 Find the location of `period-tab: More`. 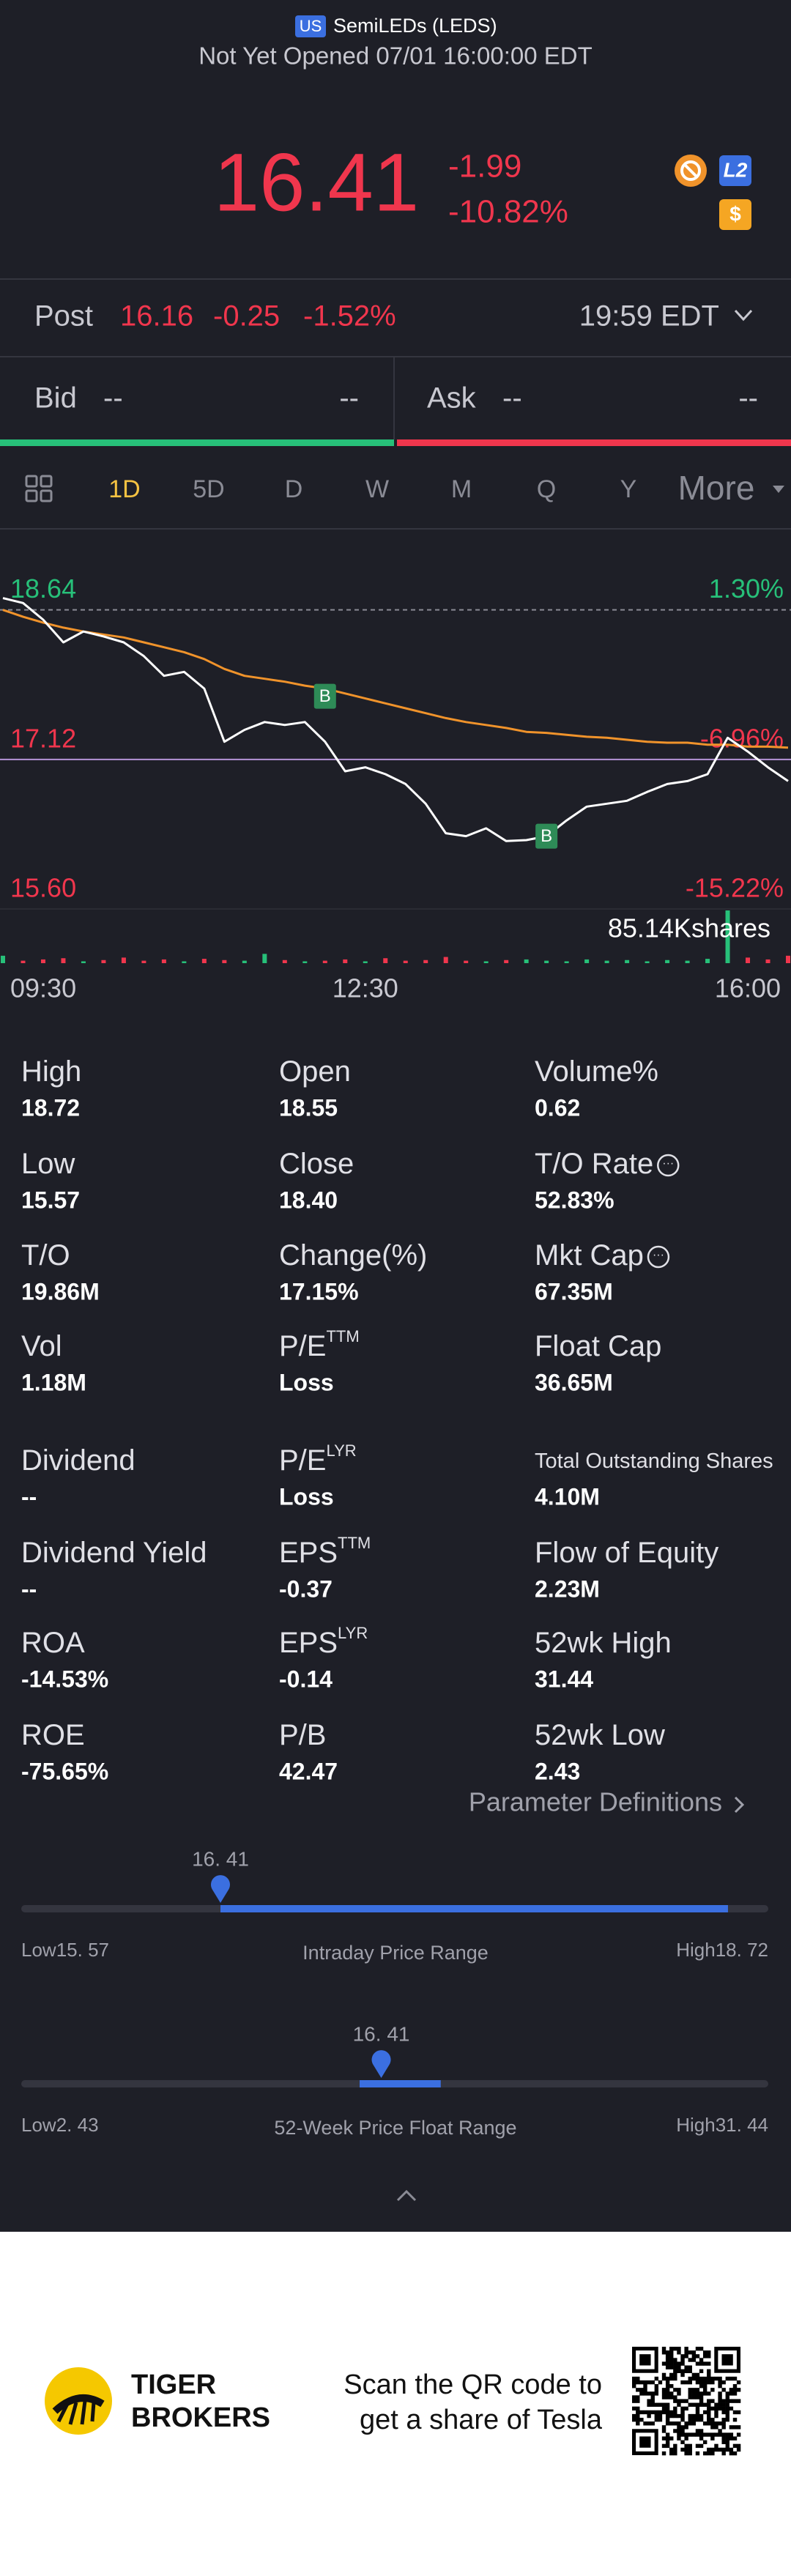

period-tab: More is located at coordinates (716, 488).